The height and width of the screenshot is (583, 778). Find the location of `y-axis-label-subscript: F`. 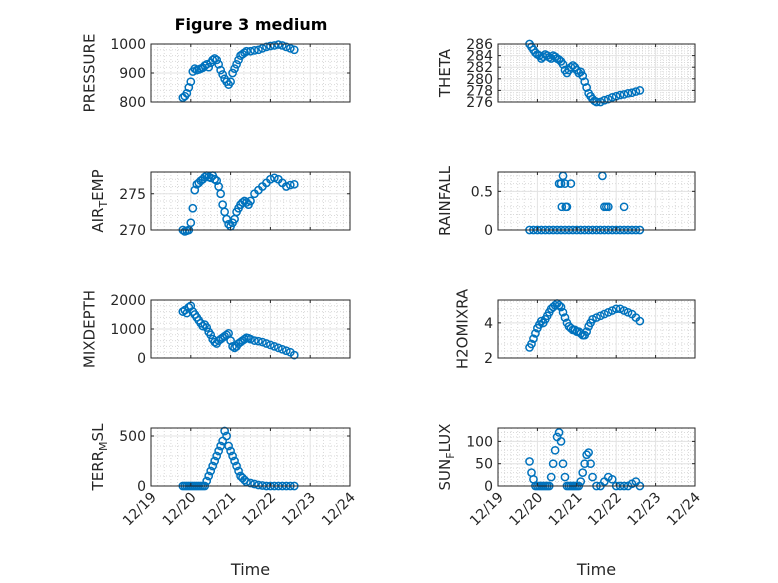

y-axis-label-subscript: F is located at coordinates (450, 455).